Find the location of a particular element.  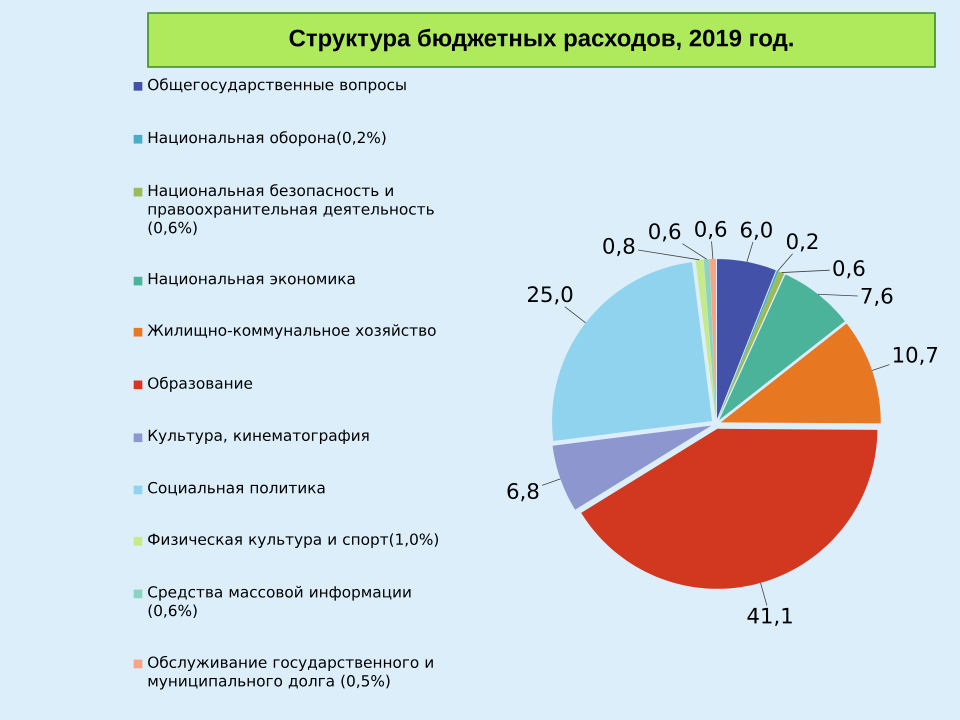

data-label: 10,7 is located at coordinates (916, 355).